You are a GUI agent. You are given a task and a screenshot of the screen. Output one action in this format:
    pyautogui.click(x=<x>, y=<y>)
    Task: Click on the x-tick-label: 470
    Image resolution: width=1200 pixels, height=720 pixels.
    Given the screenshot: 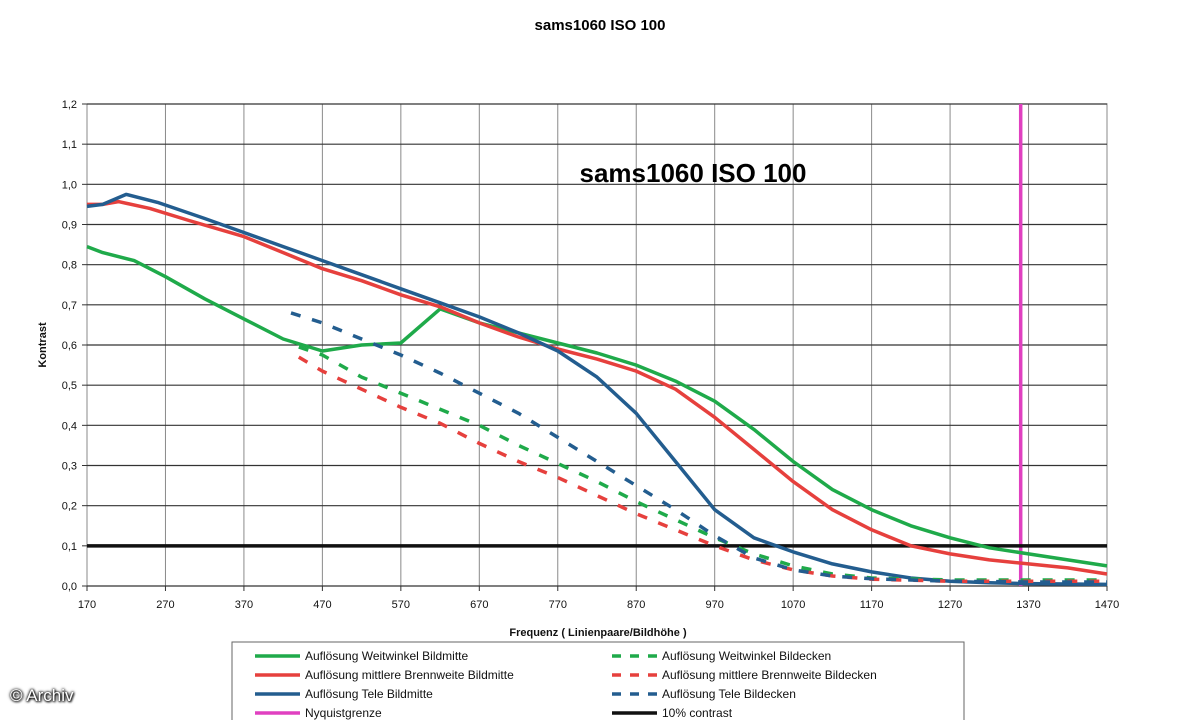 What is the action you would take?
    pyautogui.click(x=322, y=605)
    